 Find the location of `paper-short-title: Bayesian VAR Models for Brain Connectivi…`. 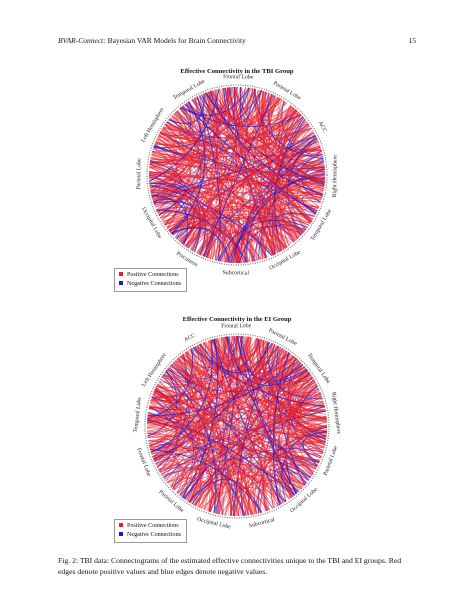

paper-short-title: Bayesian VAR Models for Brain Connectivi… is located at coordinates (176, 40).